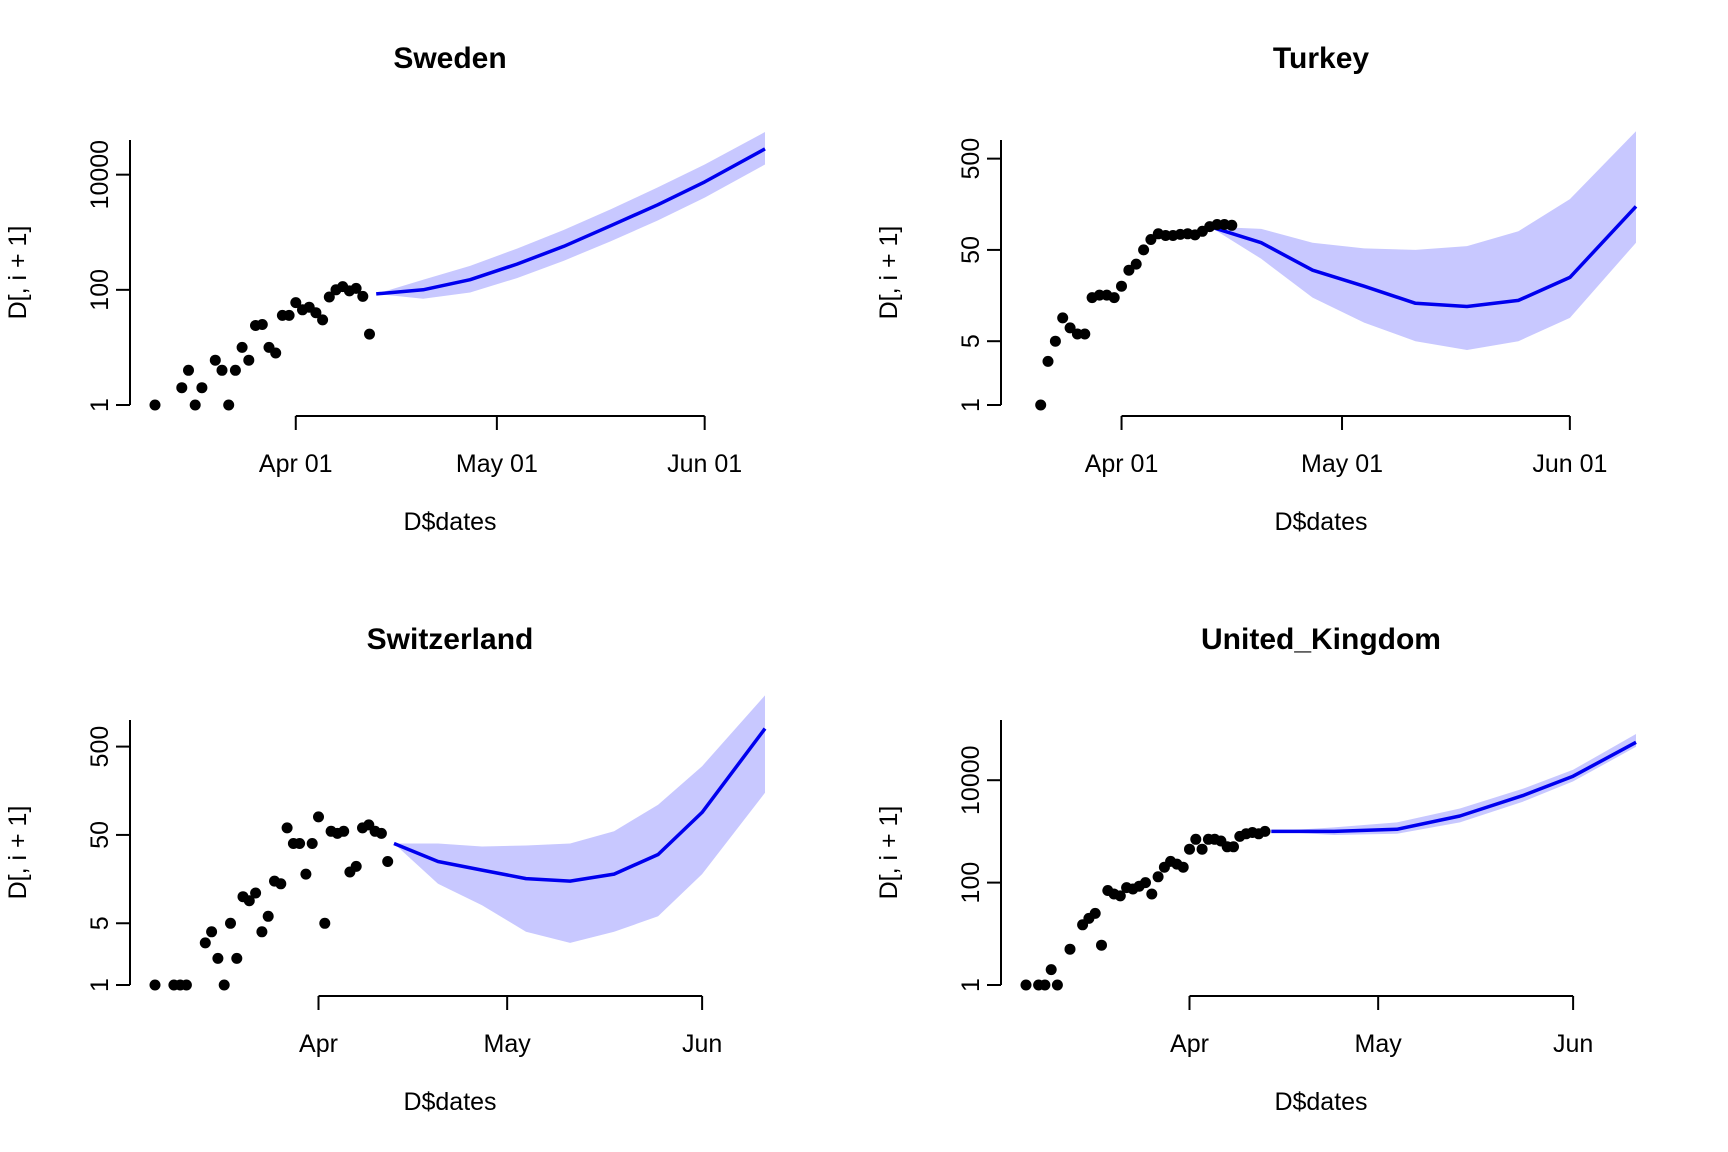 The width and height of the screenshot is (1728, 1152). I want to click on x-tick-label: May, so click(508, 1044).